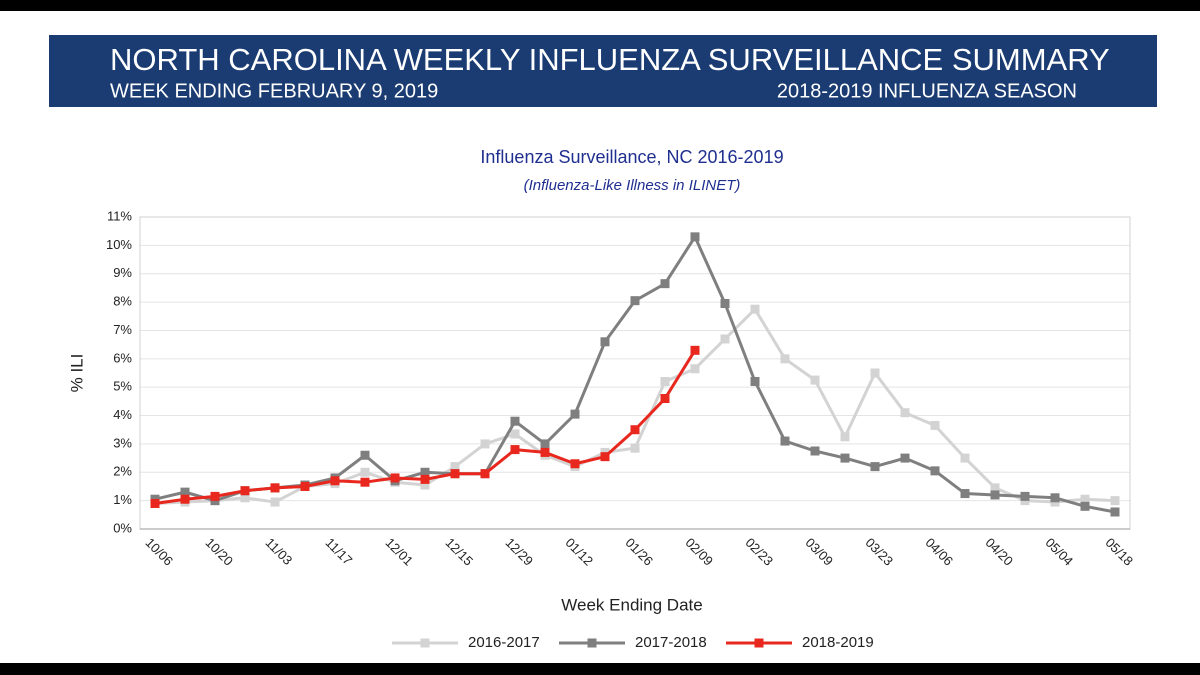 This screenshot has height=675, width=1200. What do you see at coordinates (122, 357) in the screenshot?
I see `y-tick-label: 6%` at bounding box center [122, 357].